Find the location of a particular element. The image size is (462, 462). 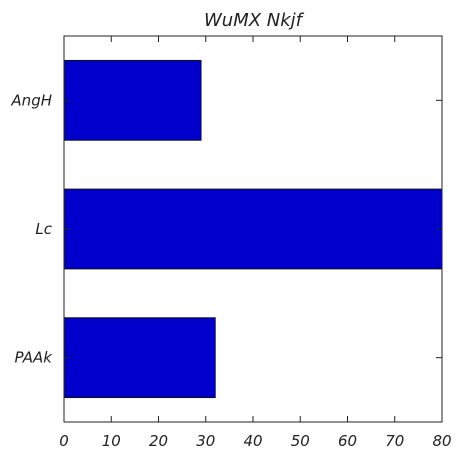

y-tick-label: PAAk is located at coordinates (33, 358).